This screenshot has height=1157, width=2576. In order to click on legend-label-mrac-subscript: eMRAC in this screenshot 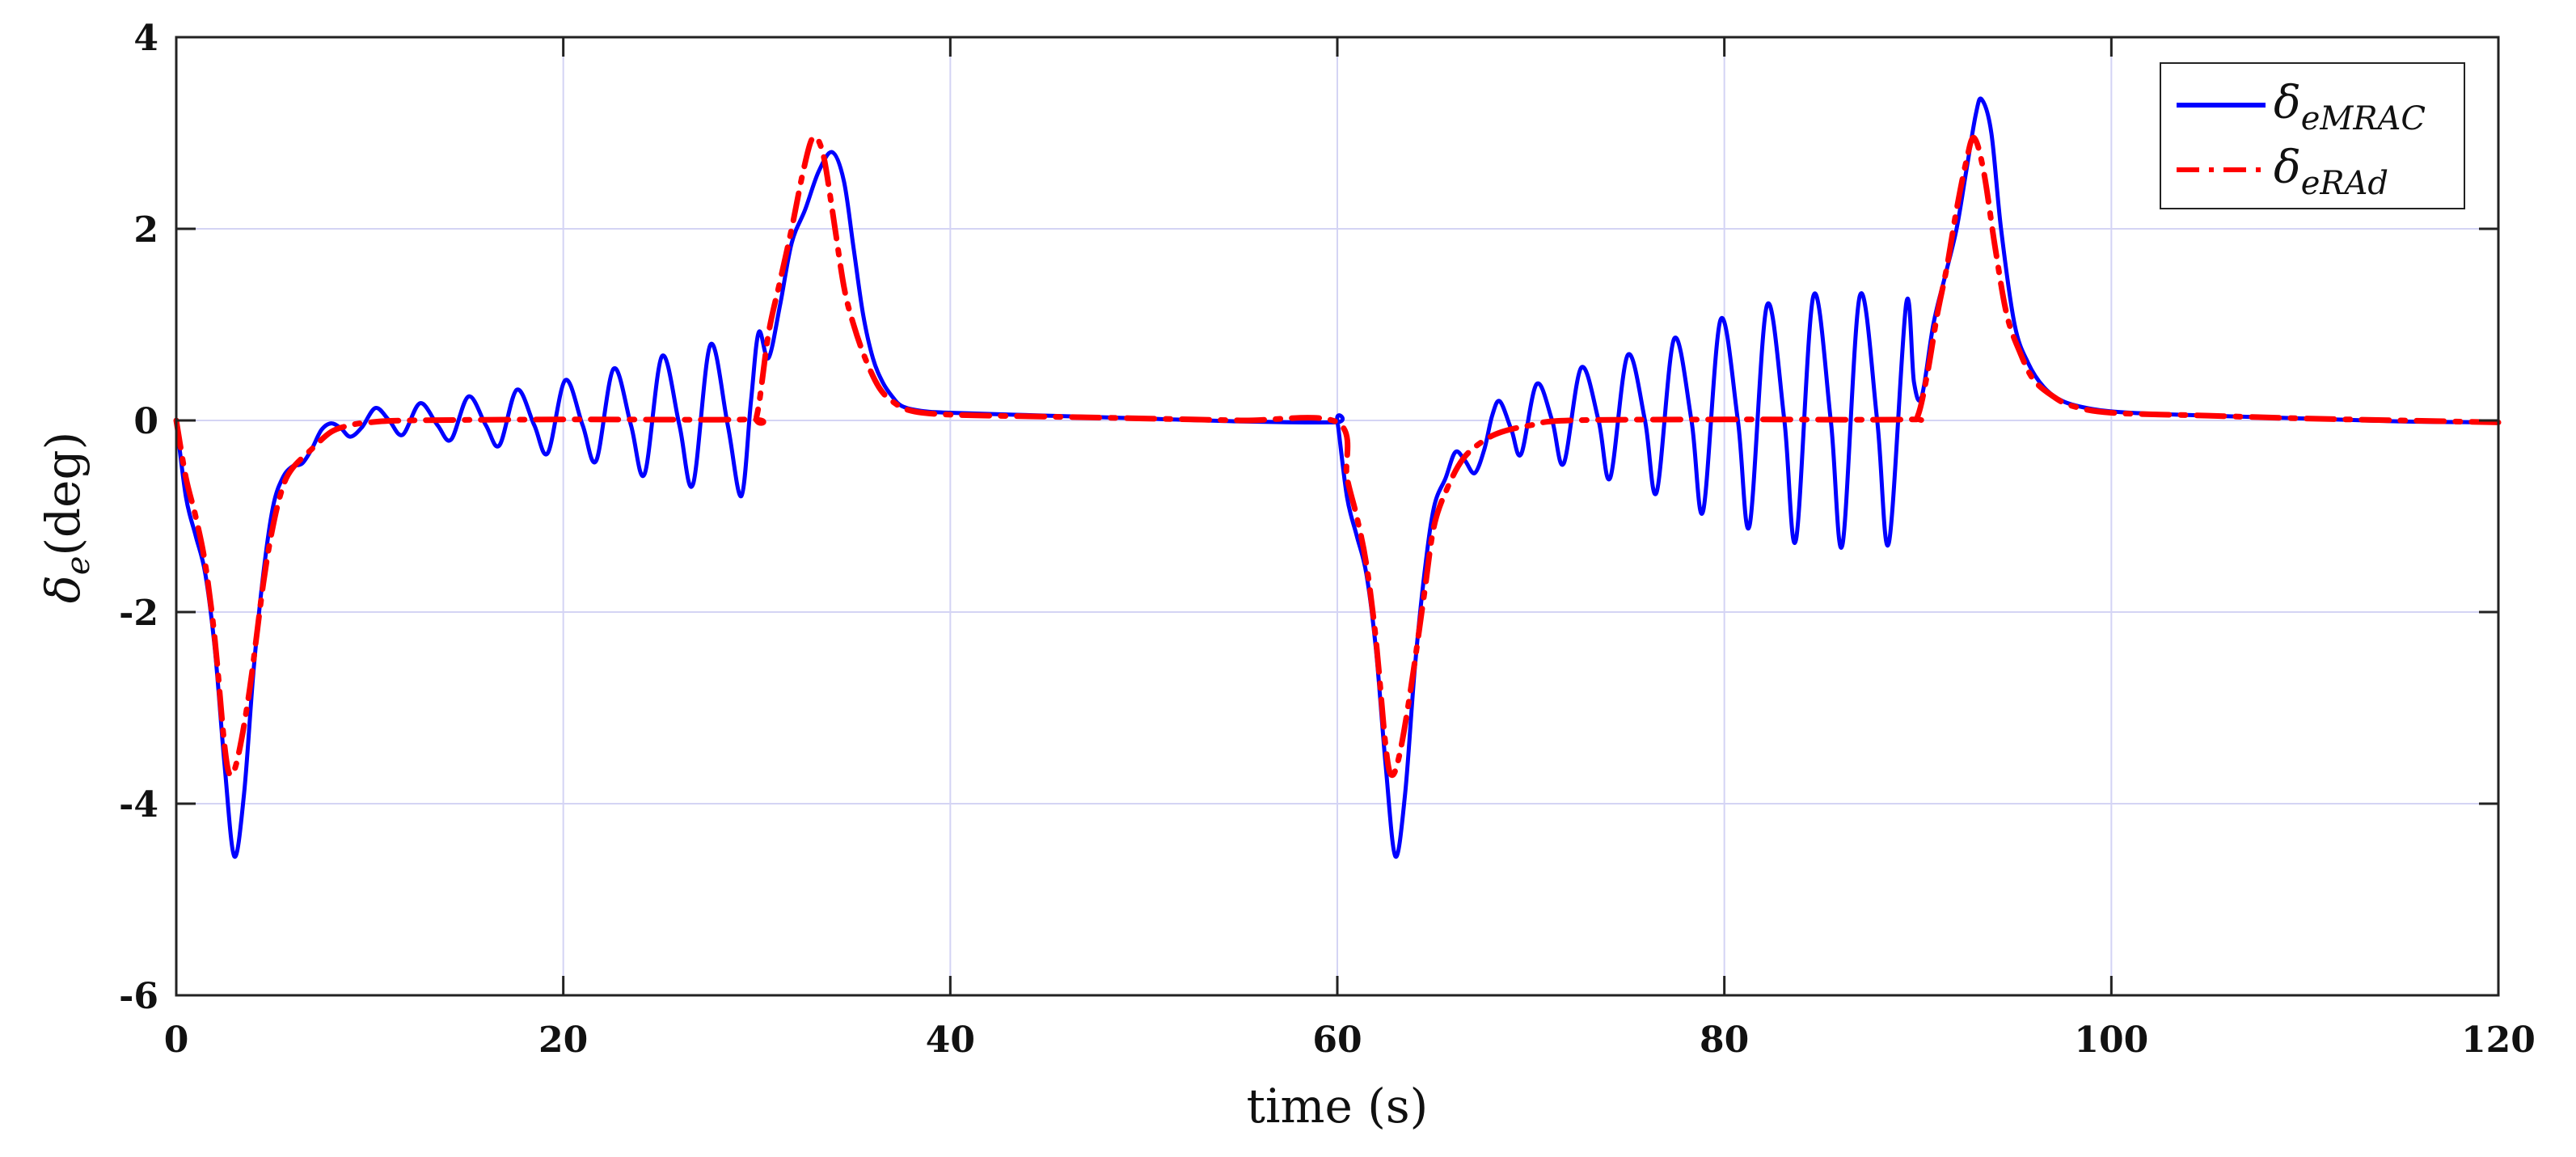, I will do `click(2363, 118)`.